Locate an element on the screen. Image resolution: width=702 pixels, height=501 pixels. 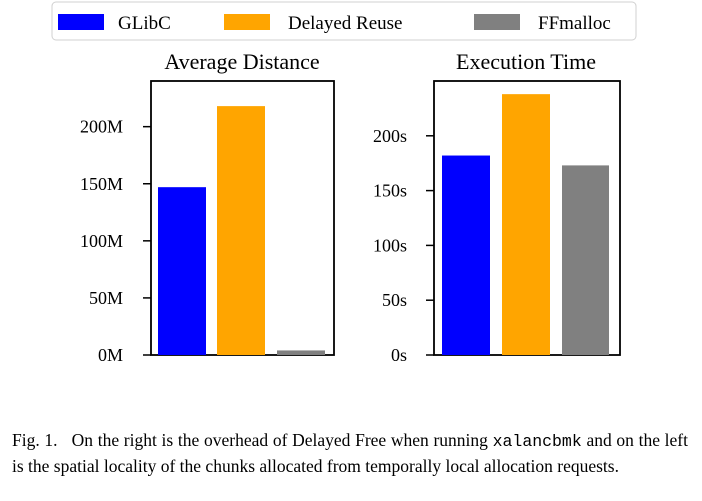
y-tick-label: 0s is located at coordinates (399, 355).